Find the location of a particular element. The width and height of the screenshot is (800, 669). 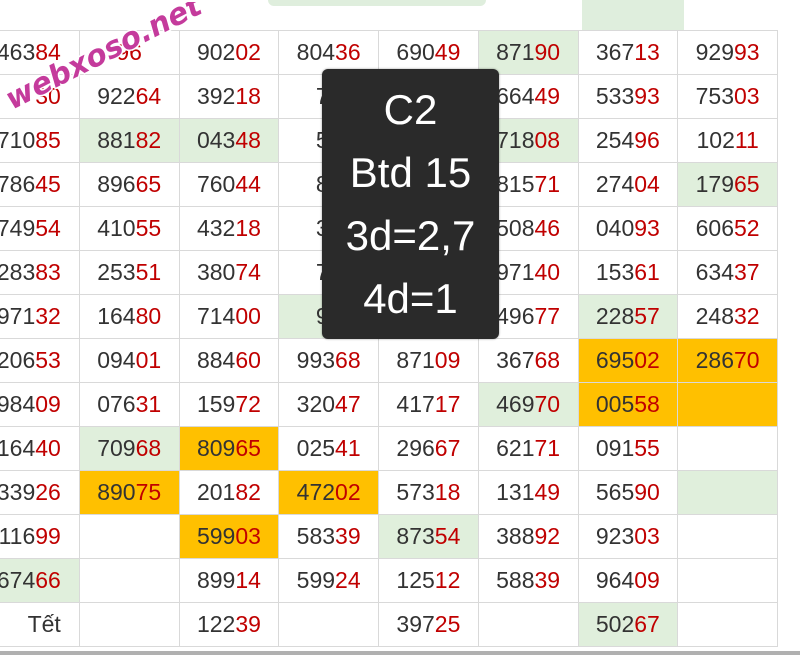

number-head: 760 is located at coordinates (216, 184).